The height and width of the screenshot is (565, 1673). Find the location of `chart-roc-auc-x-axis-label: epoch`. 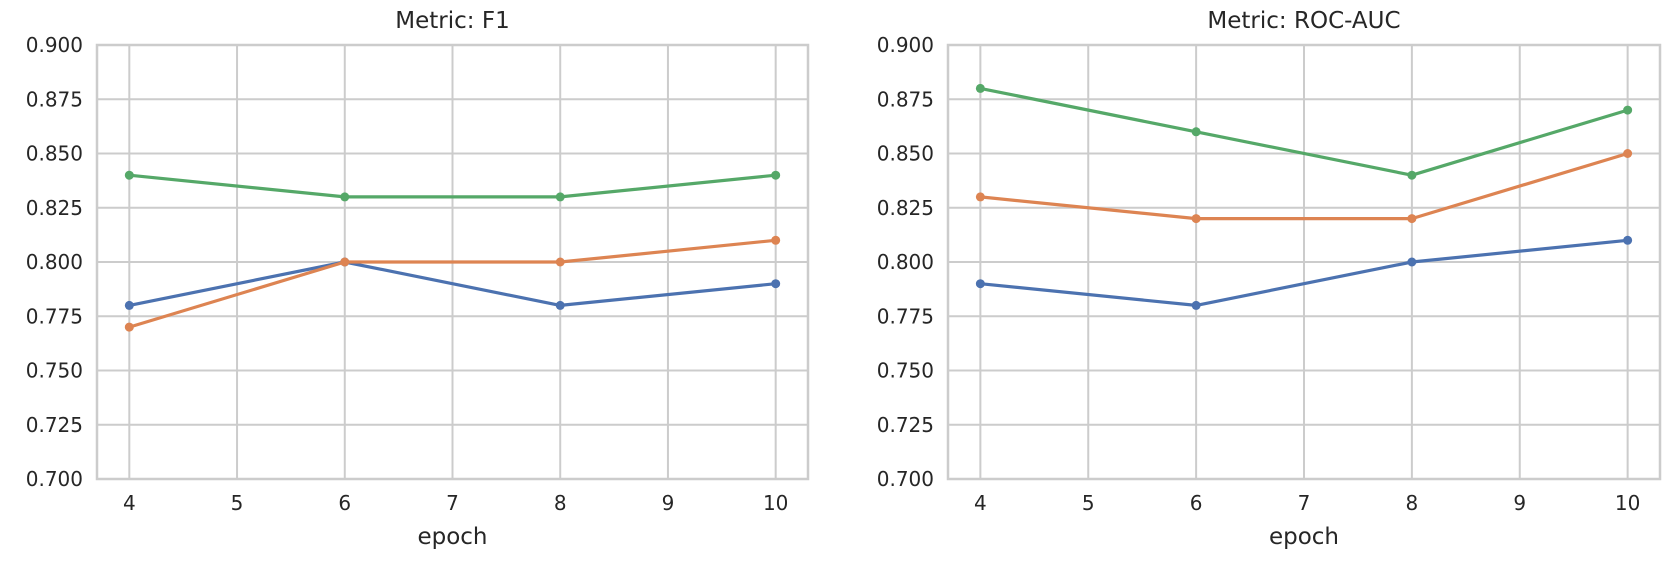

chart-roc-auc-x-axis-label: epoch is located at coordinates (1304, 537).